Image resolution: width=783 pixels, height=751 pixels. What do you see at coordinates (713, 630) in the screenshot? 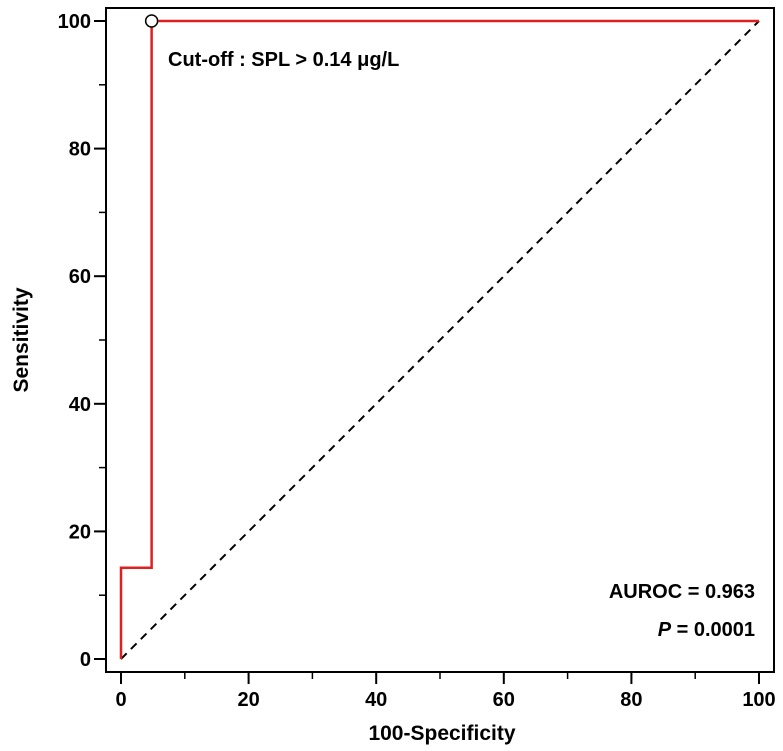
I see `p-value: = 0.0001` at bounding box center [713, 630].